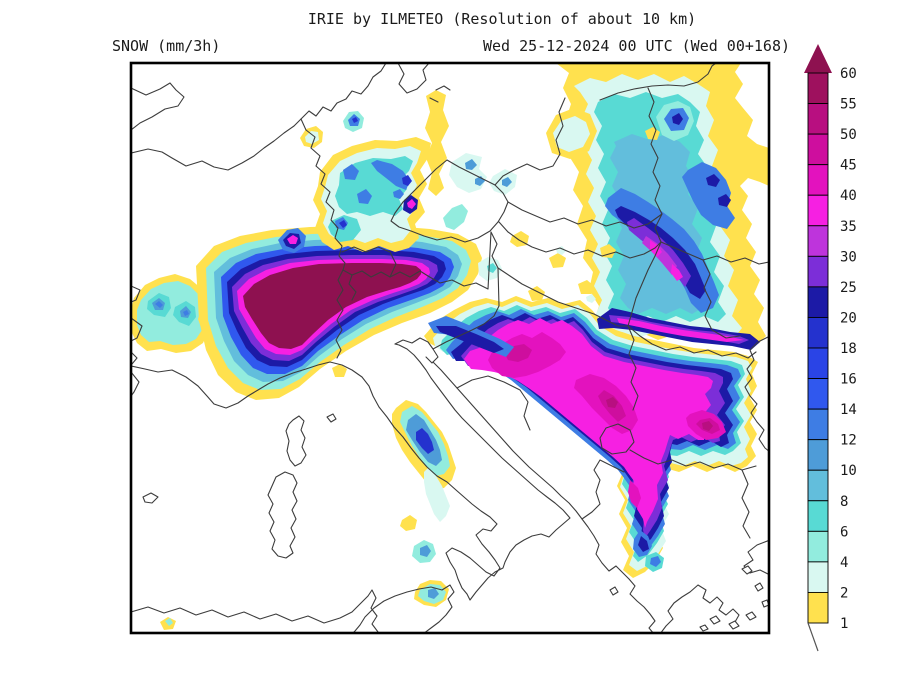 The width and height of the screenshot is (900, 695). Describe the element at coordinates (848, 349) in the screenshot. I see `legend-tick-label: 18` at that location.